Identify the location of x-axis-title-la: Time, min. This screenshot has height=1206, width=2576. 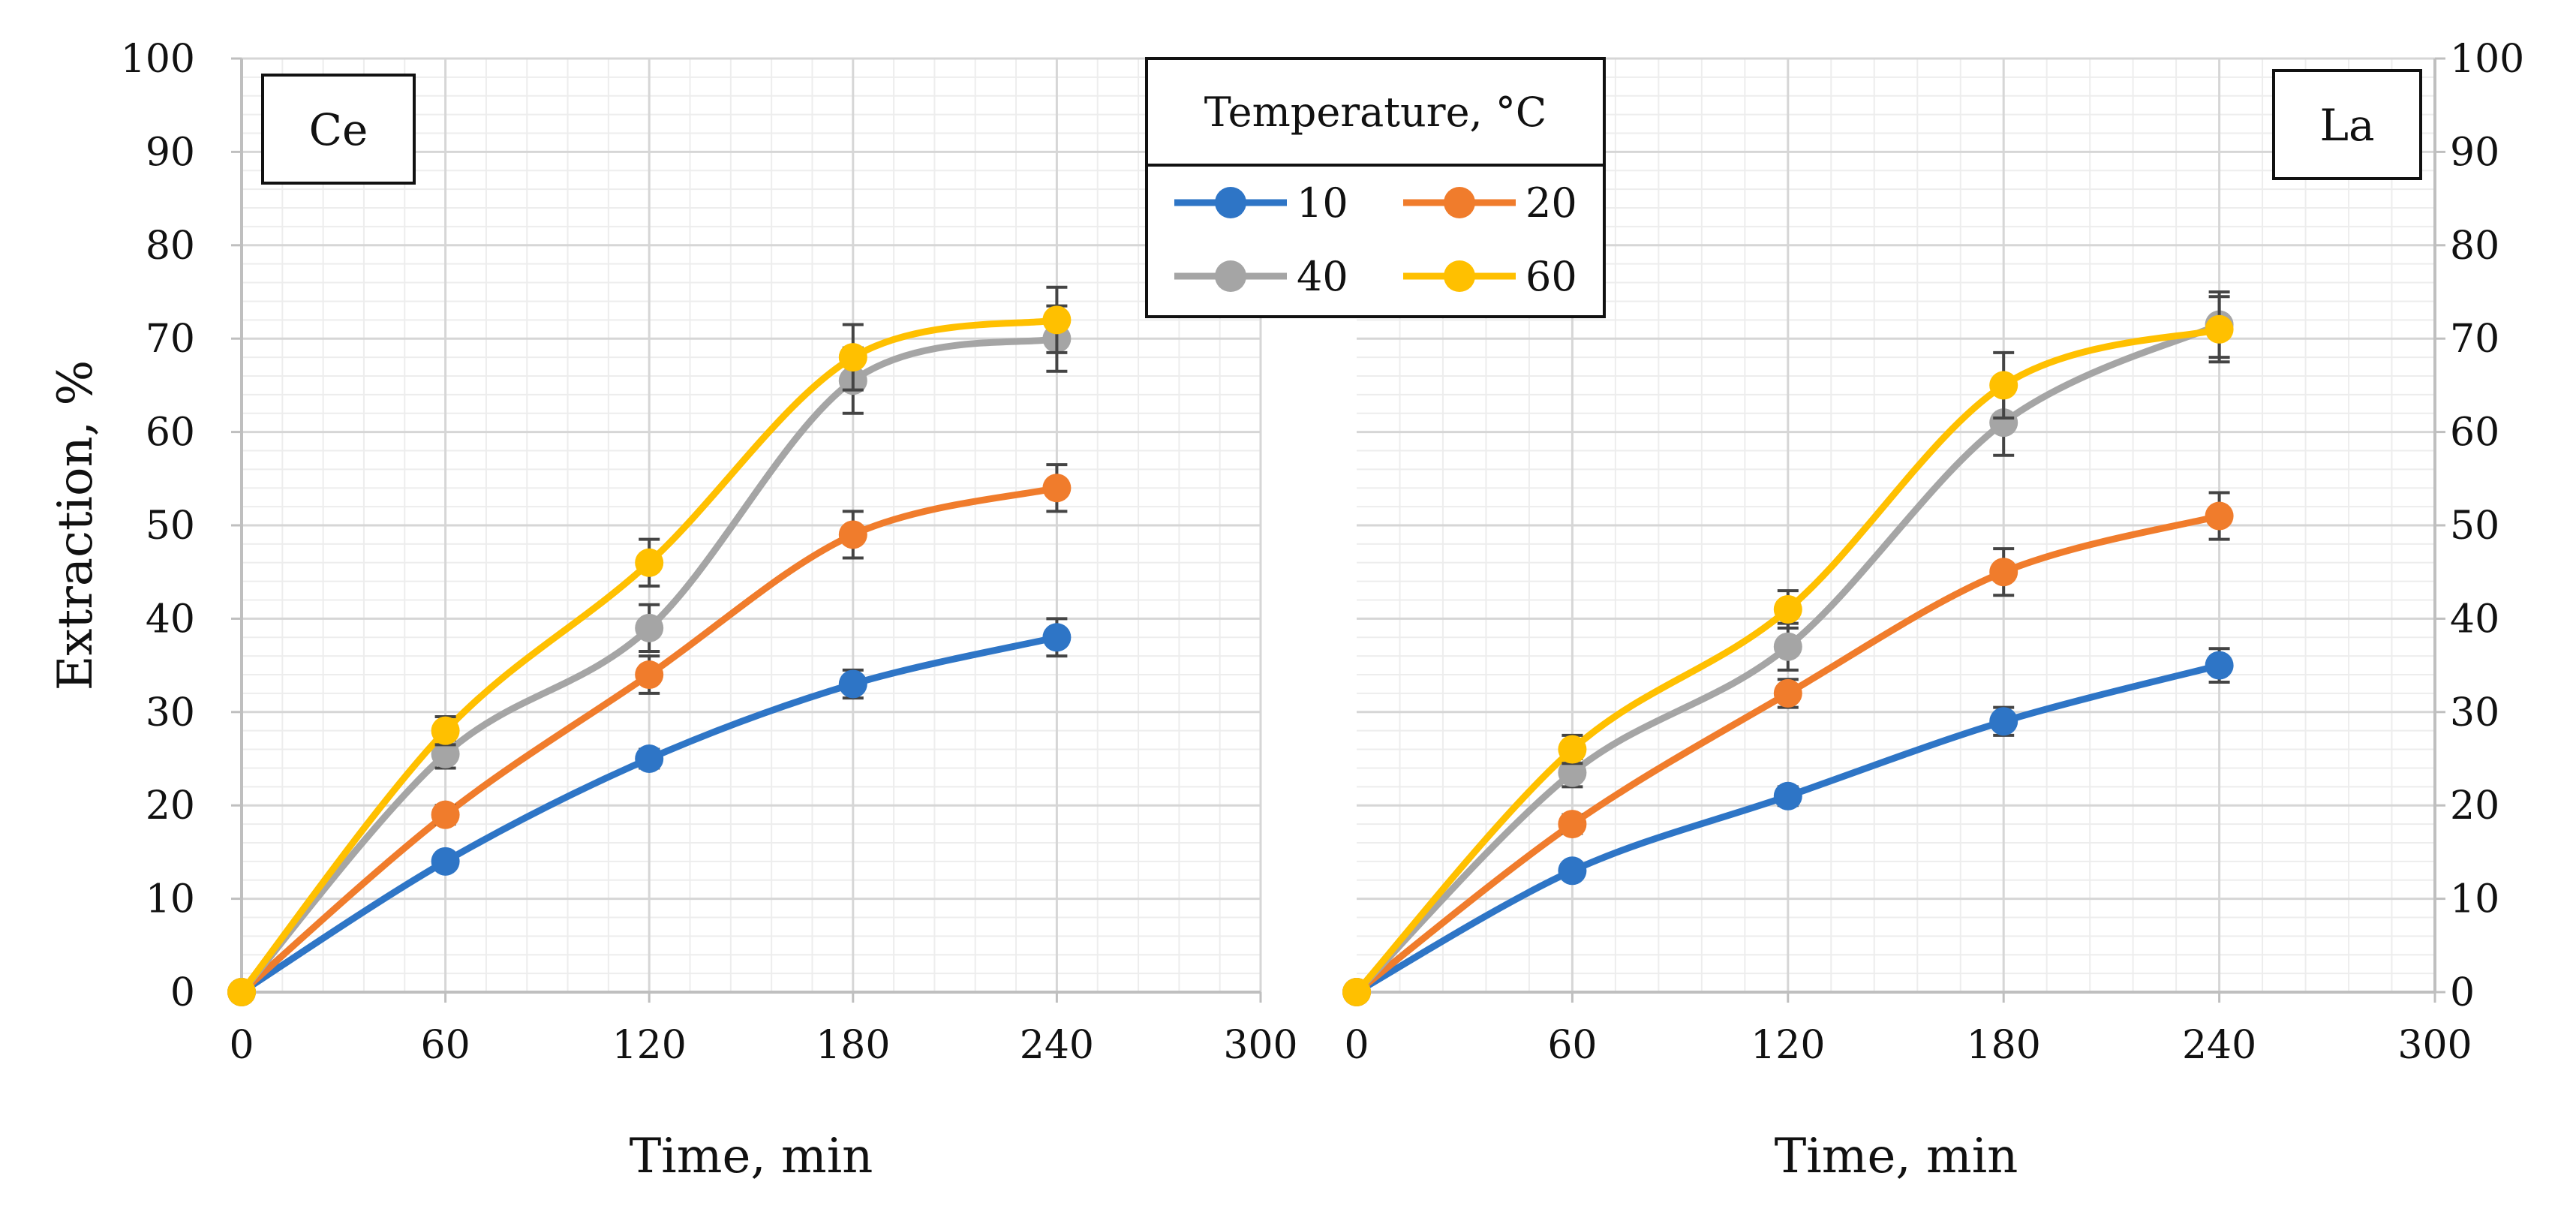
(1896, 1156).